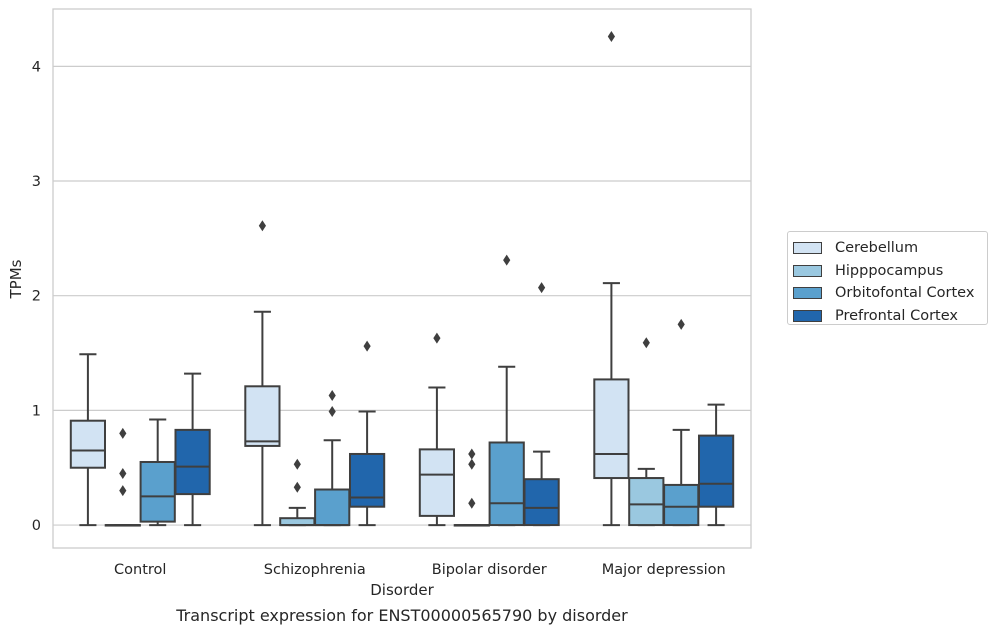 This screenshot has width=999, height=634. I want to click on legend-label: Orbitofontal Cortex, so click(905, 293).